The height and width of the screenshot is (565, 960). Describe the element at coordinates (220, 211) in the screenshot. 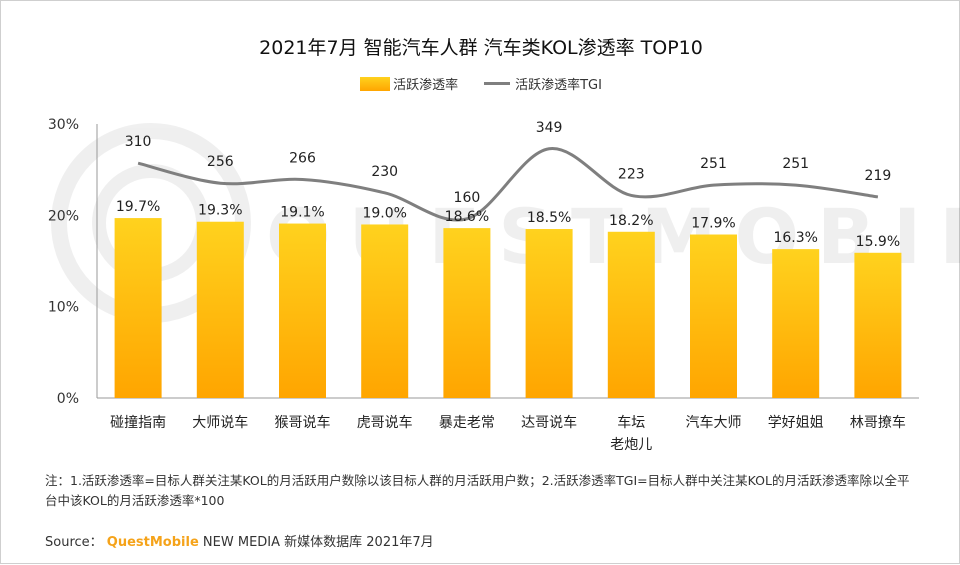

I see `bar-value-label: 19.3%` at that location.